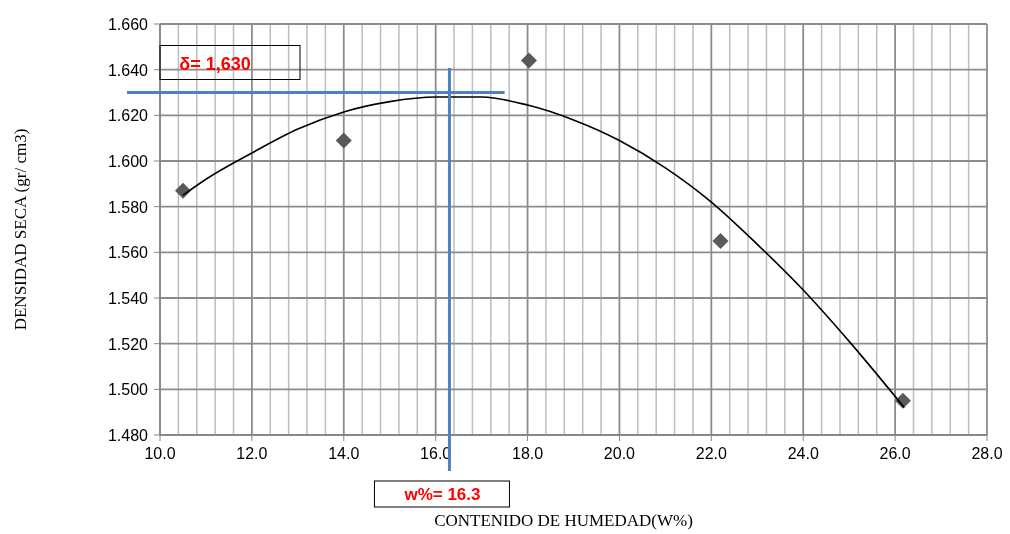 Image resolution: width=1010 pixels, height=534 pixels. I want to click on x-tick-label: 10.0, so click(160, 453).